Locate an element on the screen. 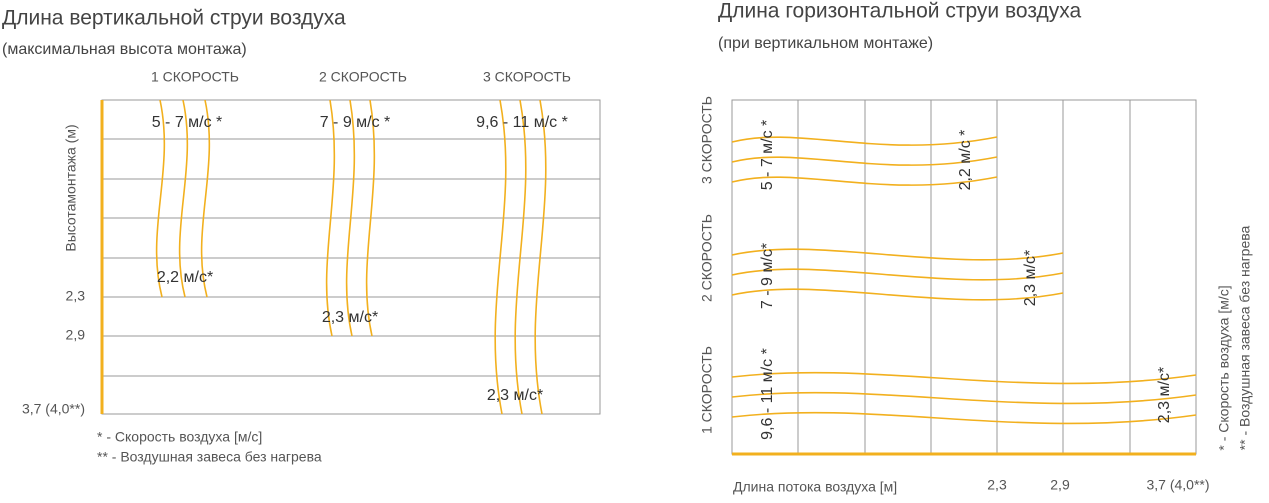 The image size is (1269, 503). subtitle: (при вертикальном монтаже) is located at coordinates (825, 43).